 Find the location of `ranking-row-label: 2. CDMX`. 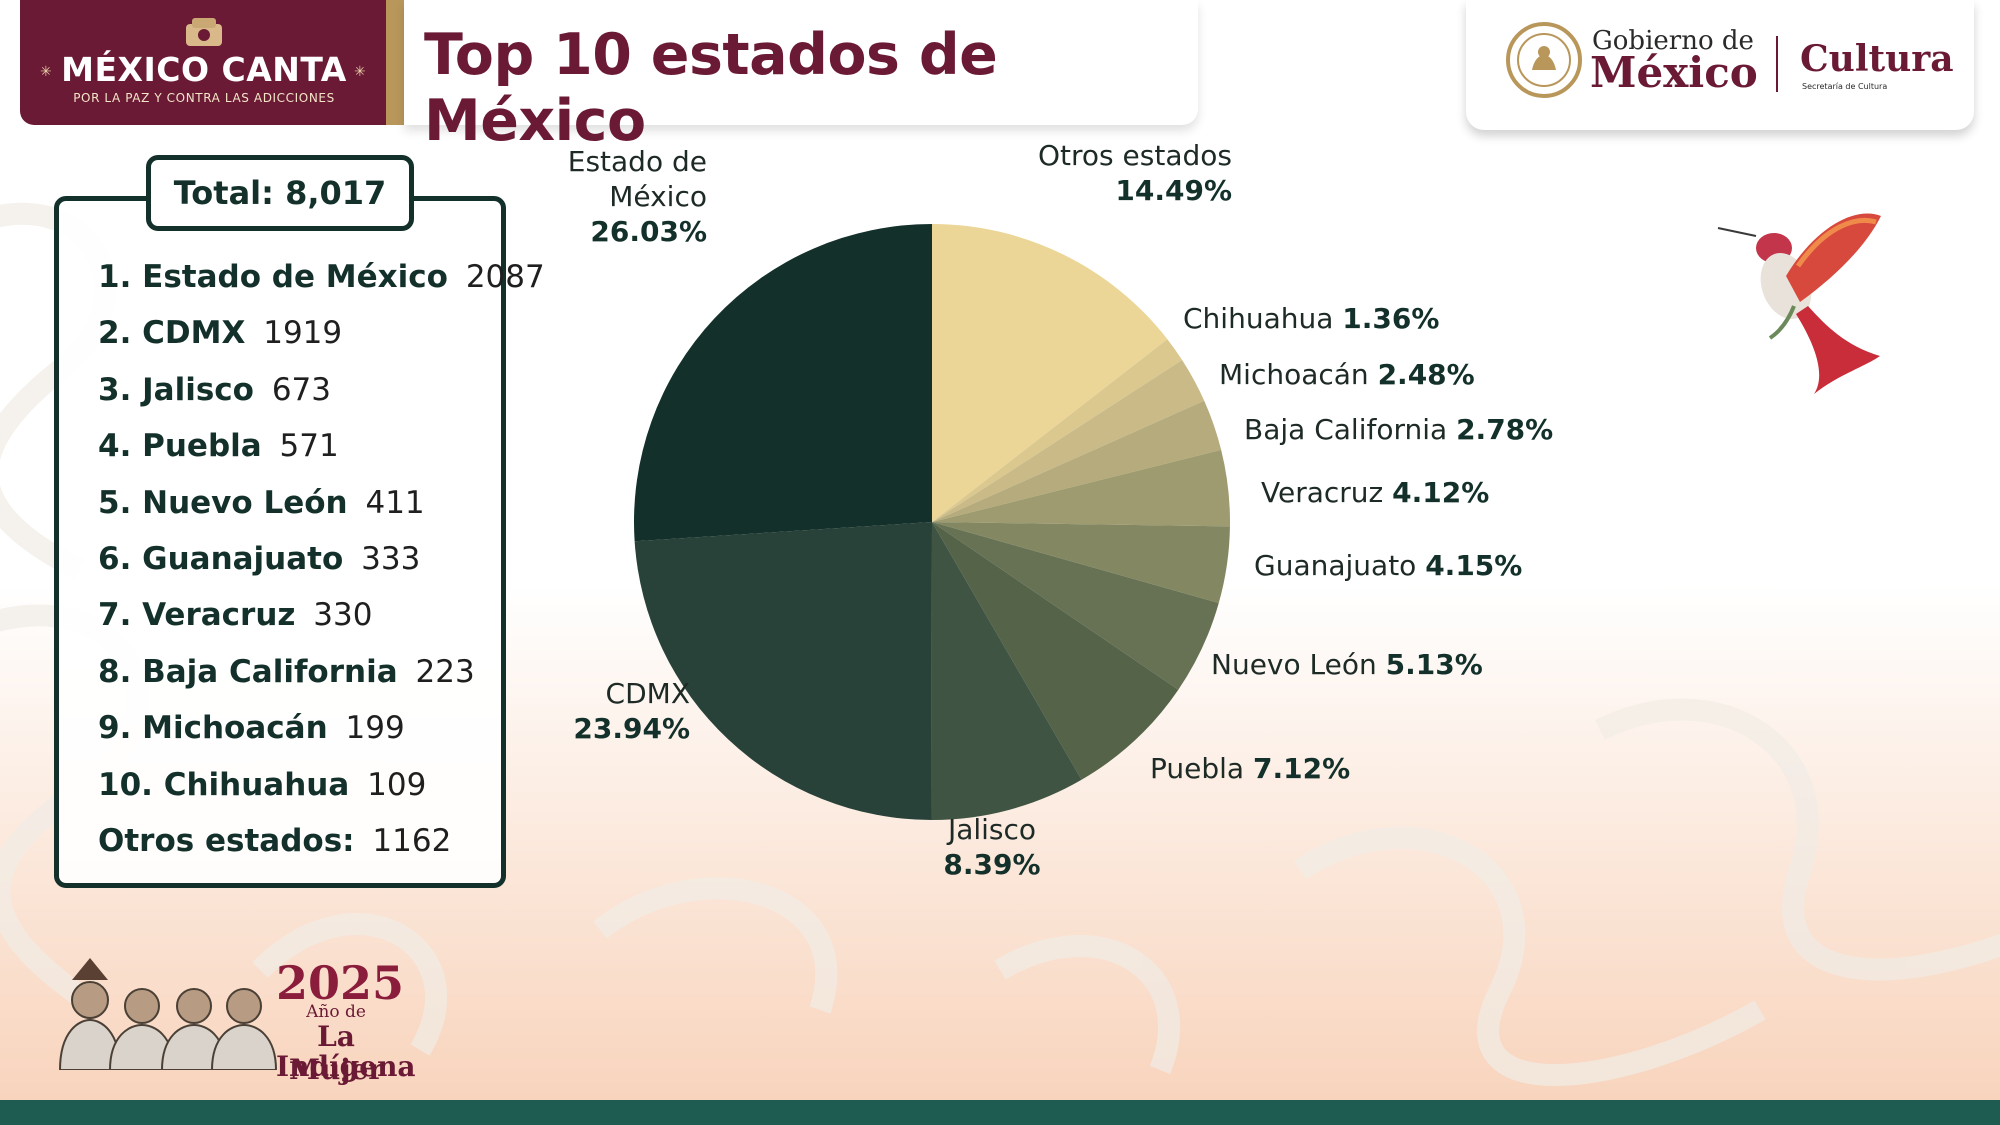

ranking-row-label: 2. CDMX is located at coordinates (172, 333).